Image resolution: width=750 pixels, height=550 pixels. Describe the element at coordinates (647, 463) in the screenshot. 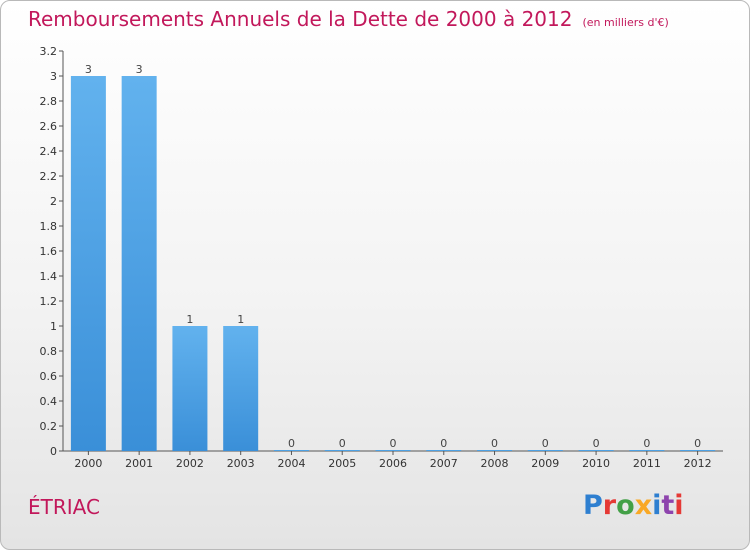

I see `x-tick-label: 2011` at that location.